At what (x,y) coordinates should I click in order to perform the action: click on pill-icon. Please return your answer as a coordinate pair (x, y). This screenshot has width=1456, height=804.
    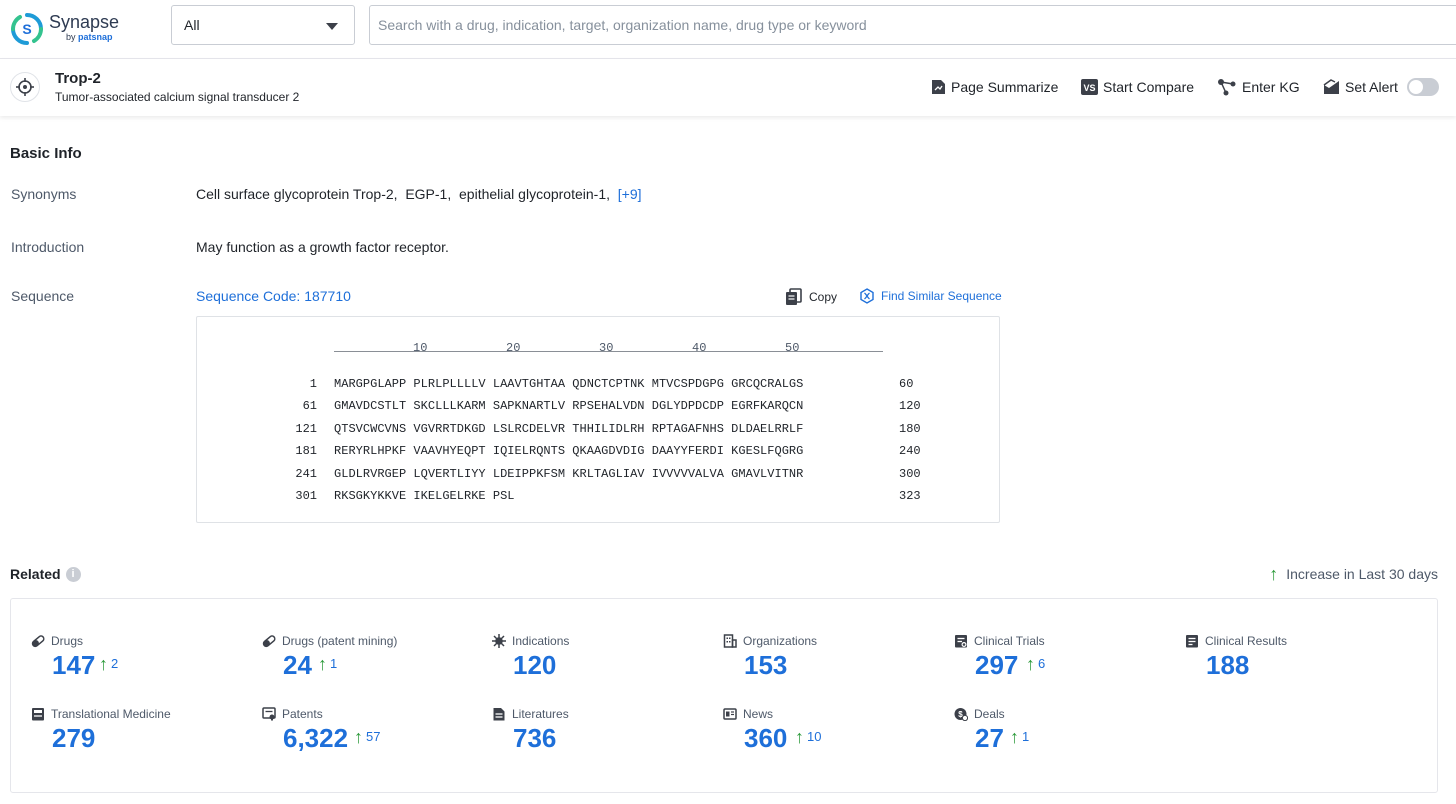
    Looking at the image, I should click on (38, 641).